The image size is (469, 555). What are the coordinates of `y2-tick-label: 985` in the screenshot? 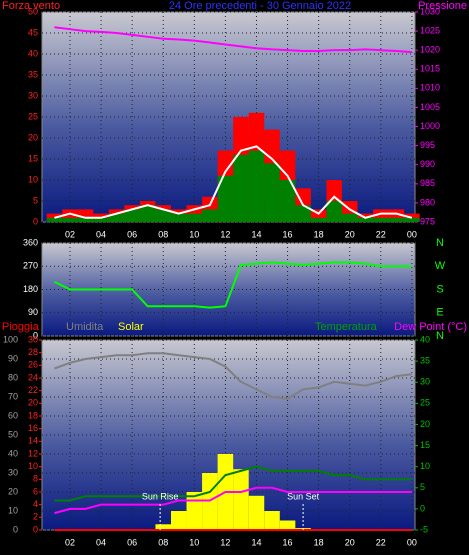 It's located at (427, 183).